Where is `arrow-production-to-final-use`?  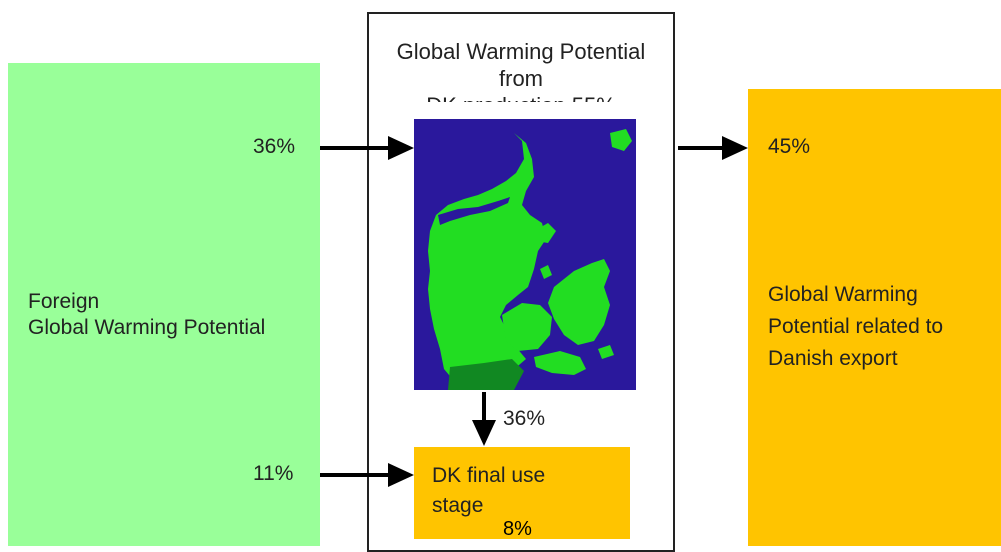
arrow-production-to-final-use is located at coordinates (484, 419).